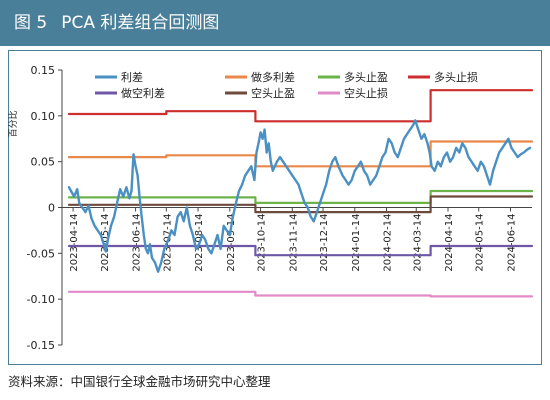  I want to click on legend-label-0: 利差, so click(132, 77).